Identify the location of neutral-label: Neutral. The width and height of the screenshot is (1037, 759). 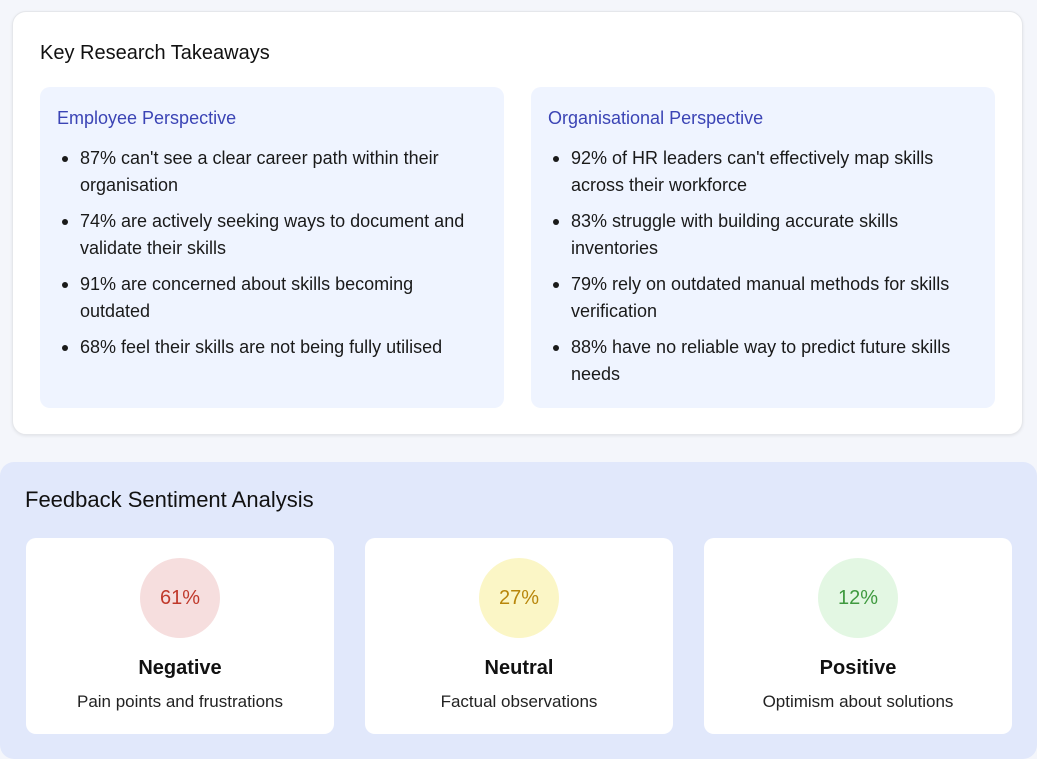
(519, 668).